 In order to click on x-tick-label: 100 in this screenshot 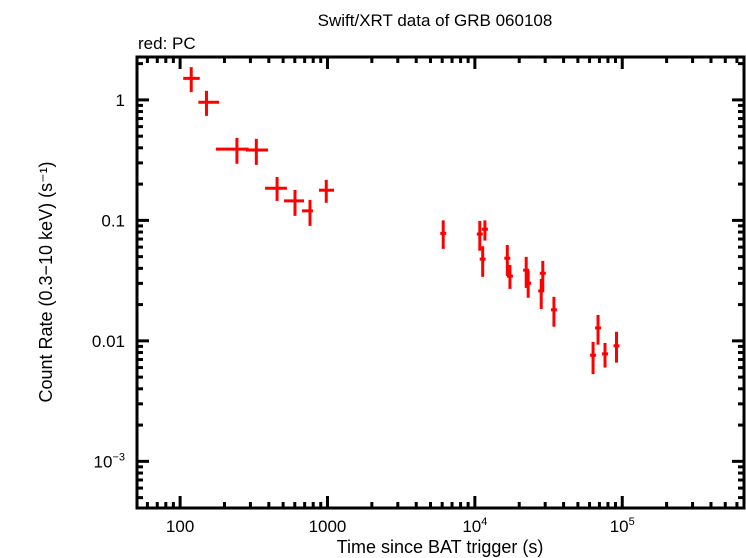, I will do `click(180, 526)`.